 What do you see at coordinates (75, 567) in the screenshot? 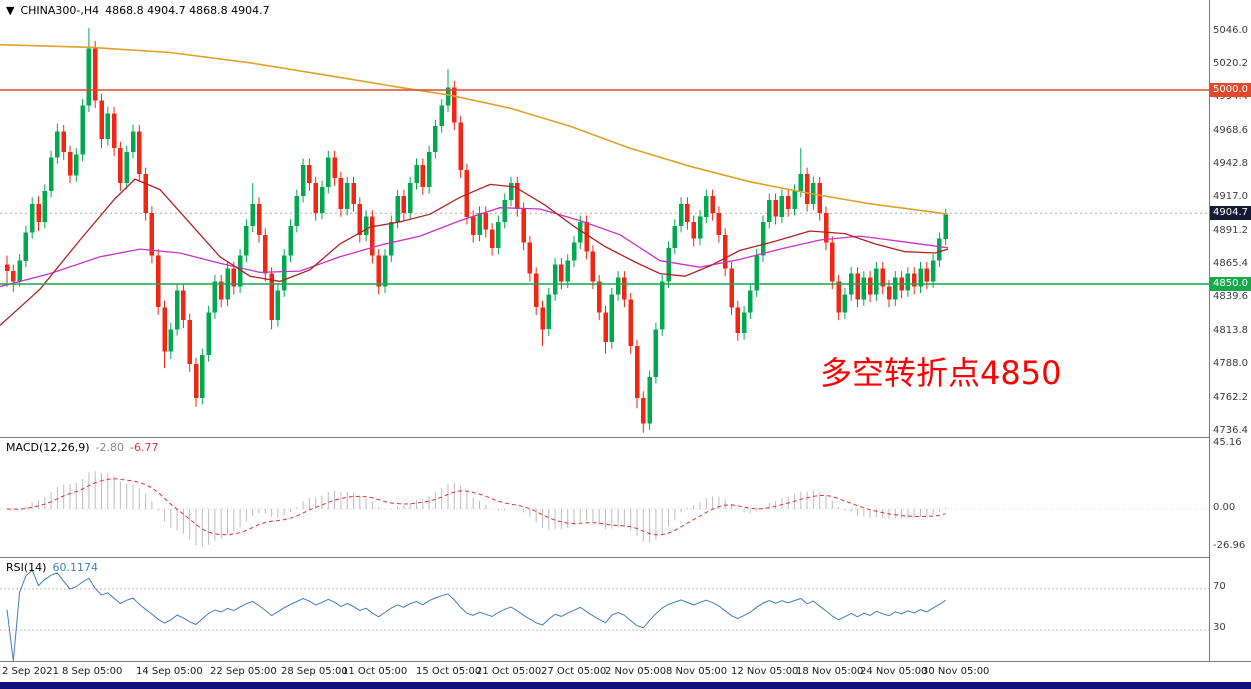
I see `rsi-current-value: 60.1174` at bounding box center [75, 567].